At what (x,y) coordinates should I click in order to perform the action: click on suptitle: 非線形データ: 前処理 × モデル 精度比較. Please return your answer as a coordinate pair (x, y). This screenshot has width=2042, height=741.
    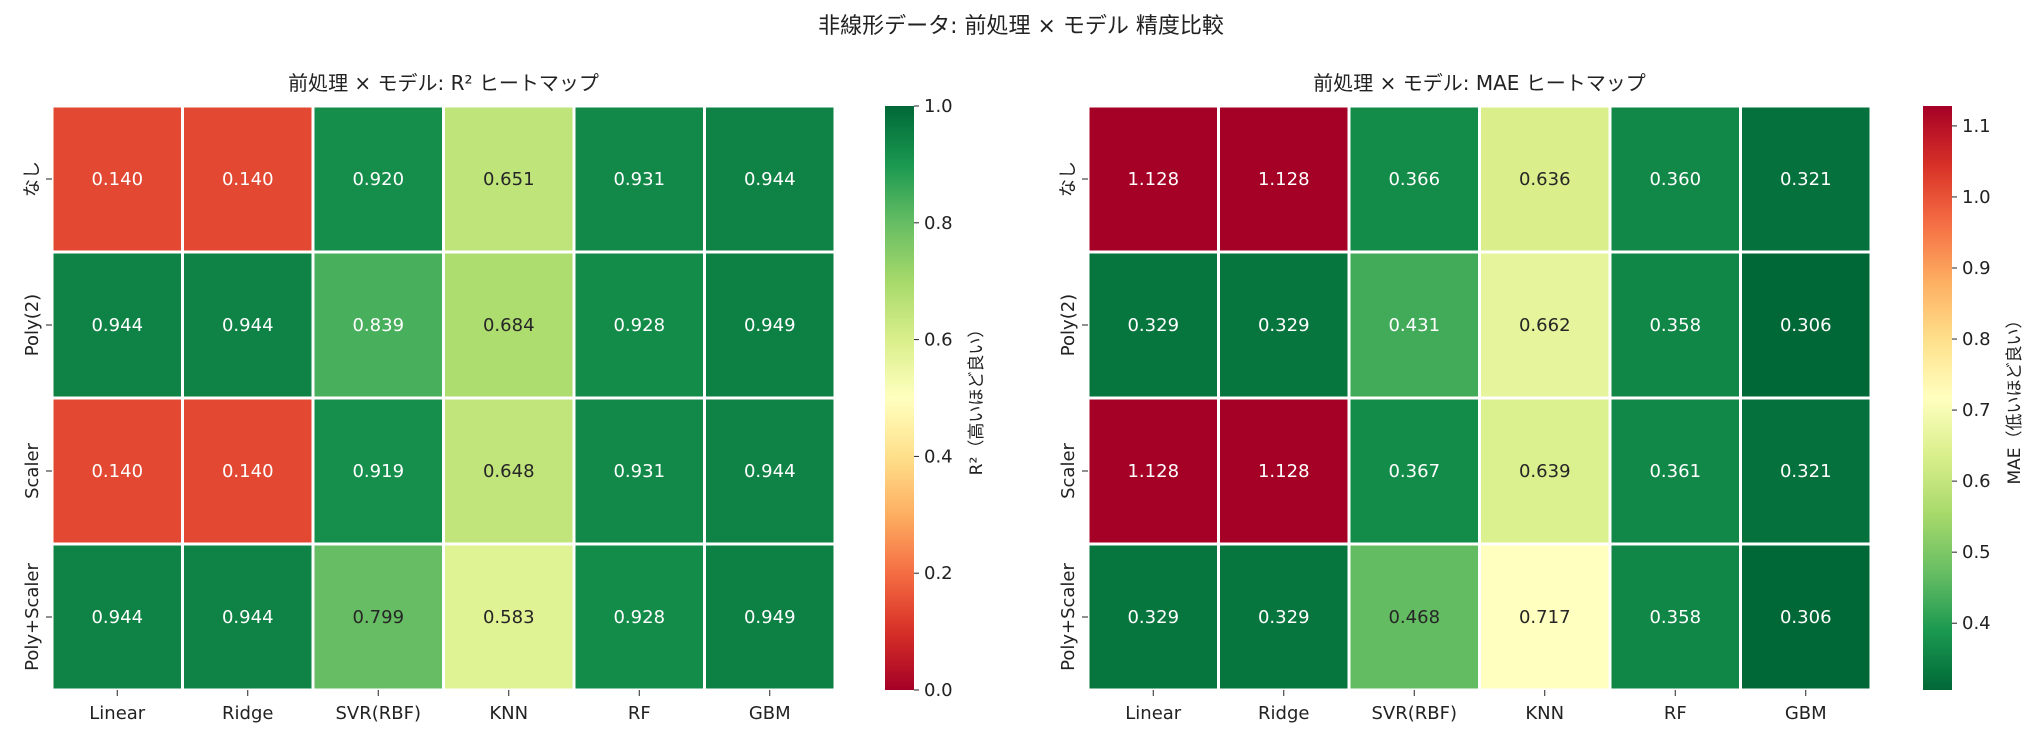
    Looking at the image, I should click on (1021, 26).